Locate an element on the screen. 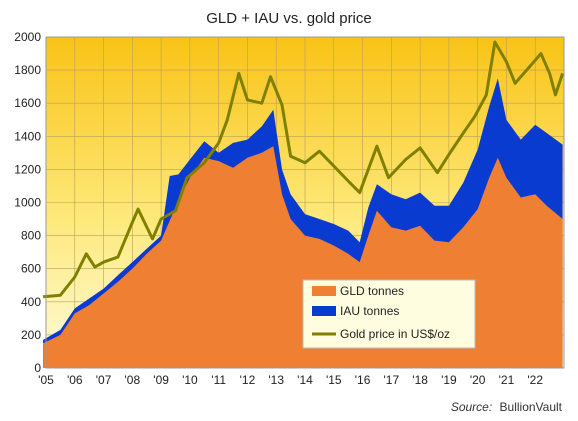  legend-label-gld: GLD tonnes is located at coordinates (372, 291).